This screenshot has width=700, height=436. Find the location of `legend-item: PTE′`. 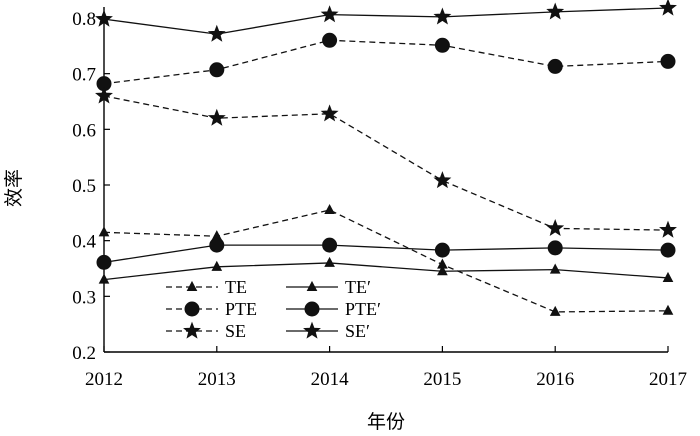

legend-item: PTE′ is located at coordinates (333, 309).